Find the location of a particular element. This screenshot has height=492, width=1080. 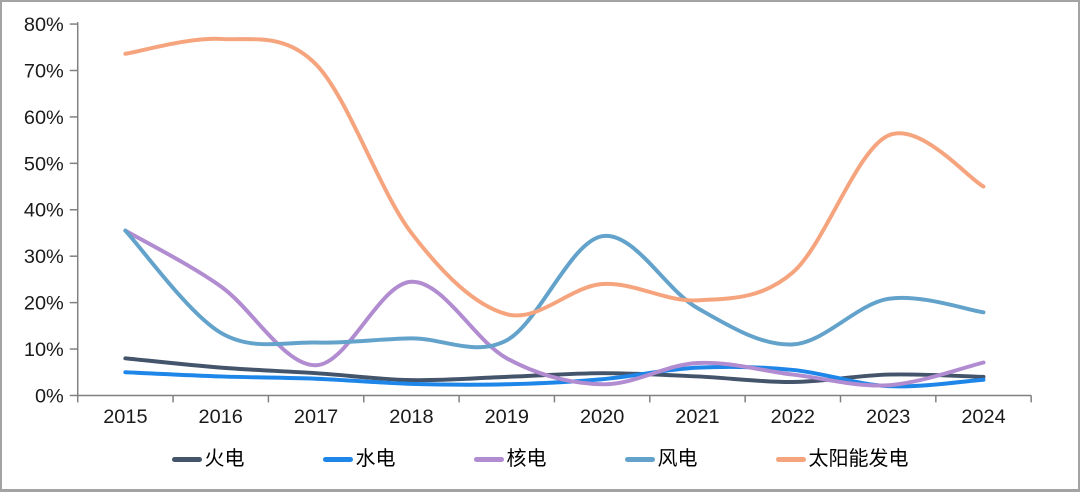

x-tick-label: 2023 is located at coordinates (888, 417).